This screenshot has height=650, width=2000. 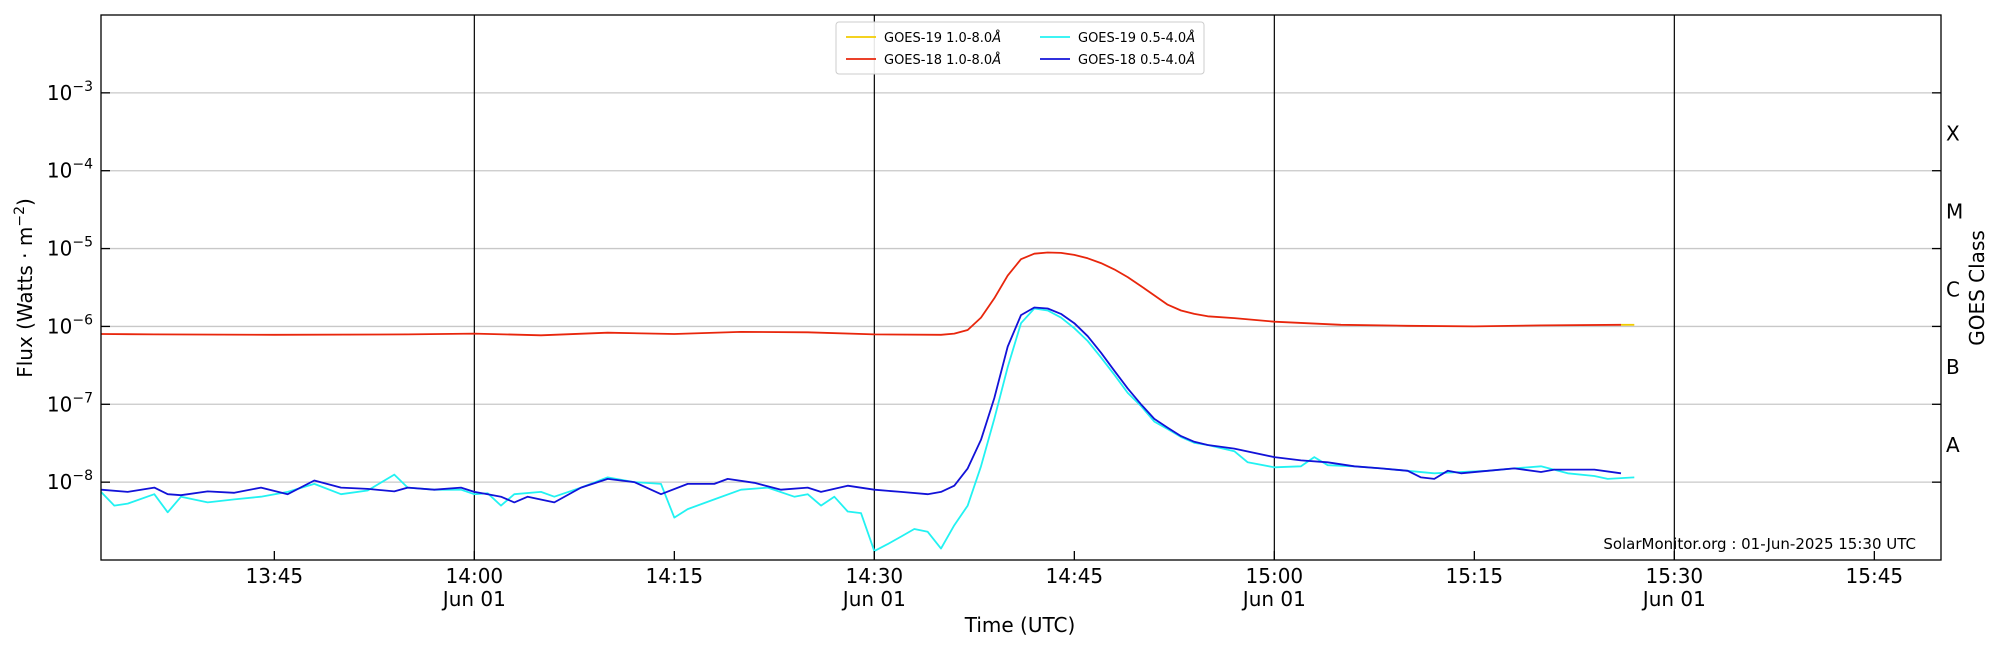 I want to click on goes-class-labels: A B C M X, so click(x=1954, y=289).